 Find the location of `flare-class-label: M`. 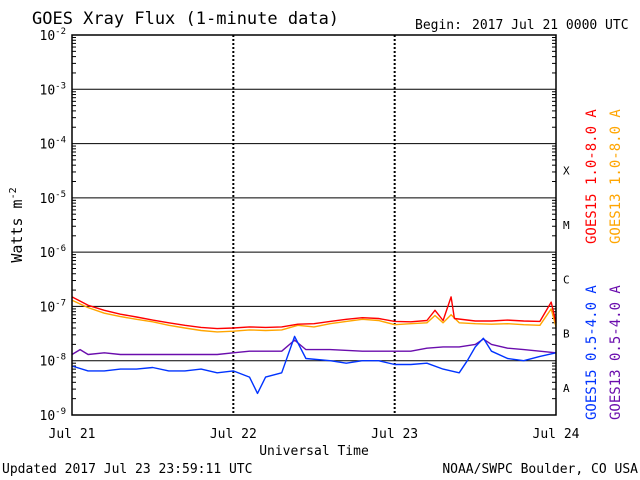

flare-class-label: M is located at coordinates (566, 225).